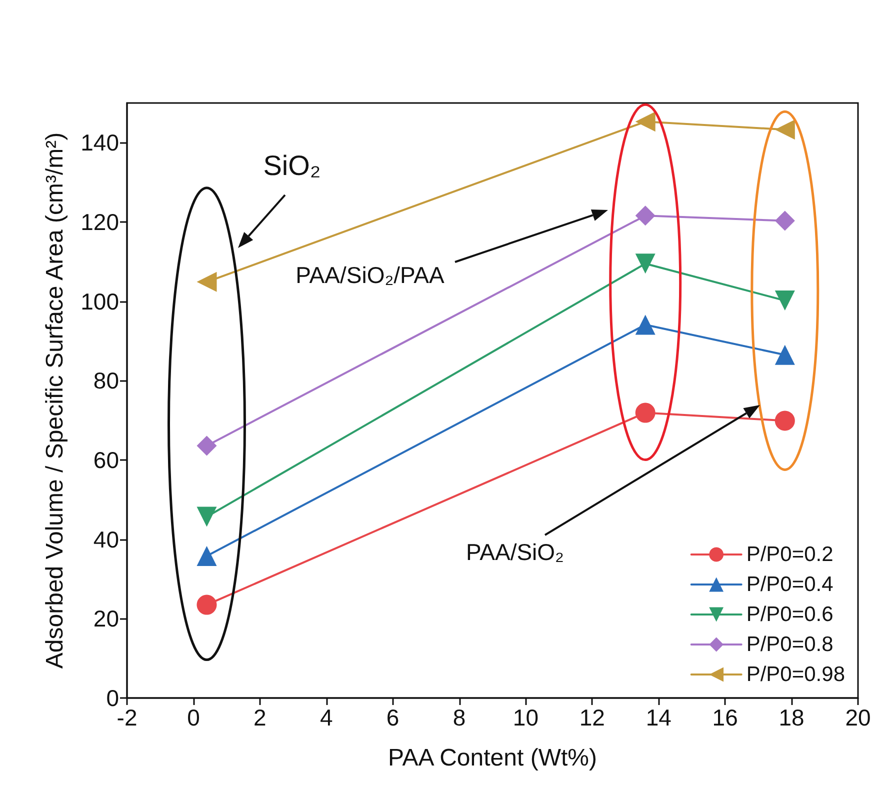  What do you see at coordinates (796, 674) in the screenshot?
I see `legend-label: P/P0=0.98` at bounding box center [796, 674].